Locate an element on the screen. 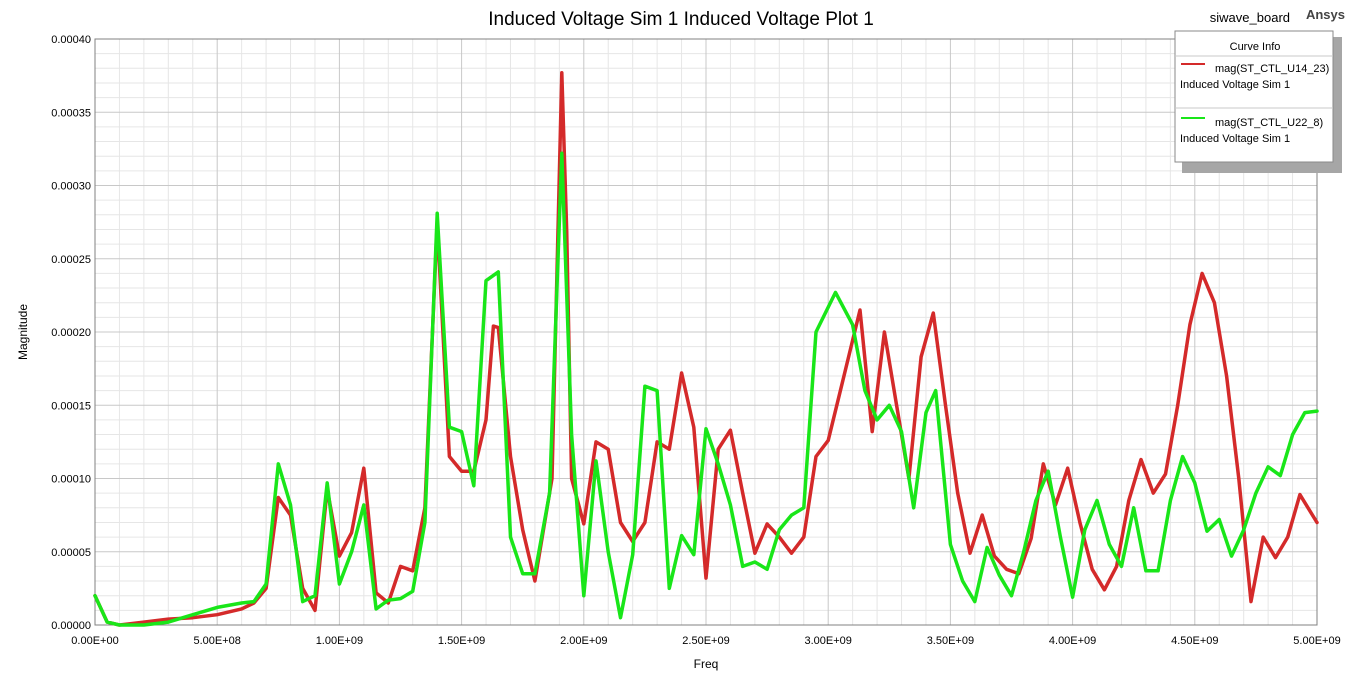  x-tick-label: 2.50E+09 is located at coordinates (705, 641).